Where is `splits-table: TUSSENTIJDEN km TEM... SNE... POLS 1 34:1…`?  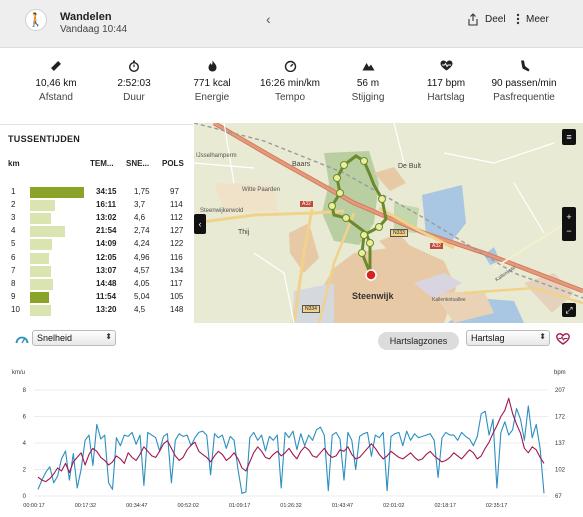 splits-table: TUSSENTIJDEN km TEM... SNE... POLS 1 34:1… is located at coordinates (96, 223).